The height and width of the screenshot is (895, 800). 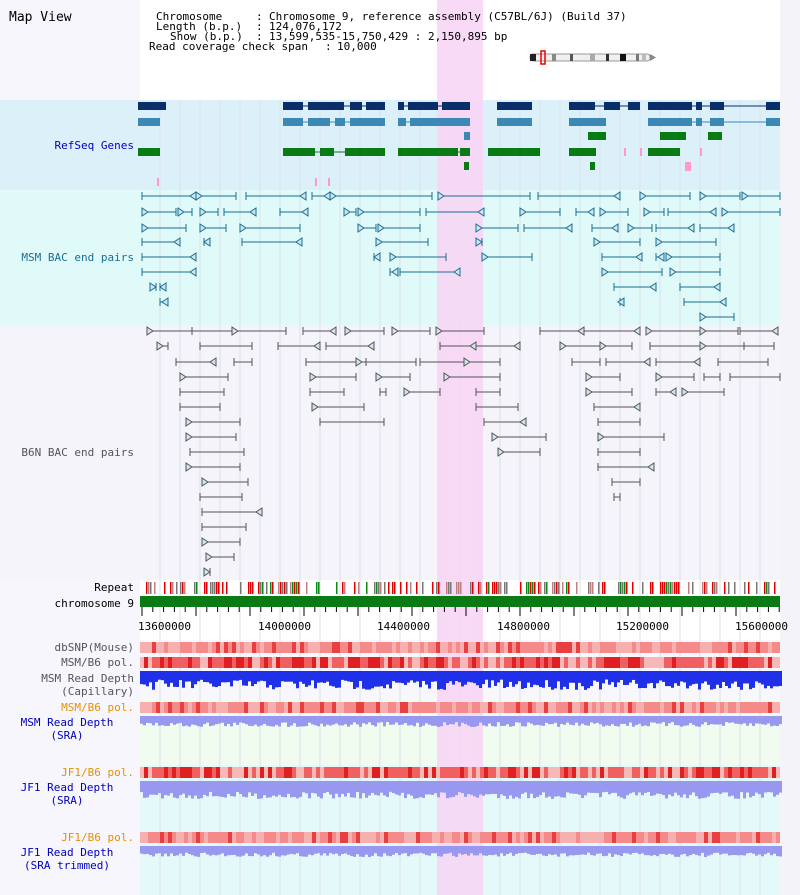 I want to click on track-label-msm-pol-sra: MSM/B6 pol., so click(x=97, y=707).